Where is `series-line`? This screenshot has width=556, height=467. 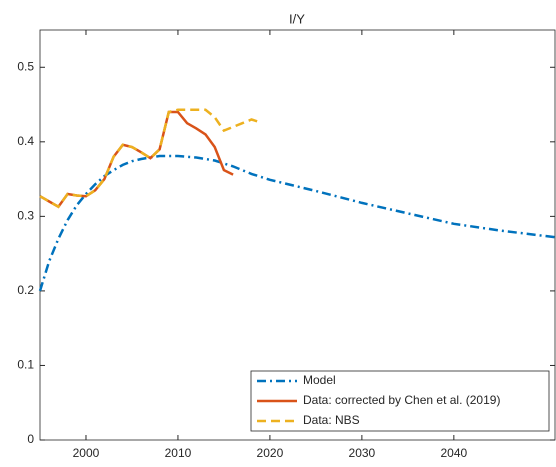
series-line is located at coordinates (150, 158).